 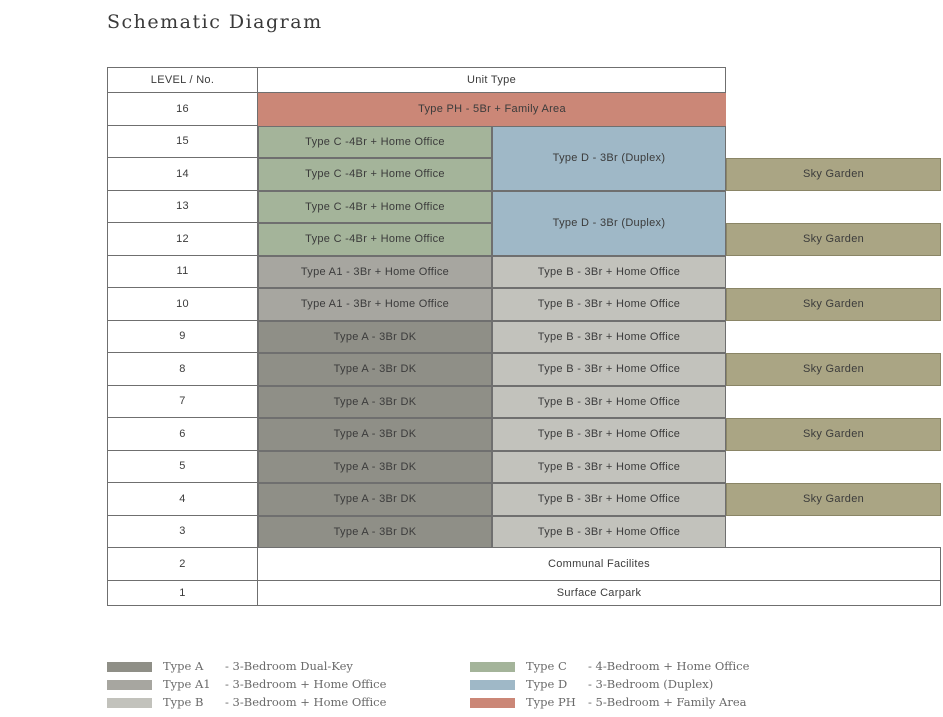 What do you see at coordinates (547, 684) in the screenshot?
I see `legend-code: Type D` at bounding box center [547, 684].